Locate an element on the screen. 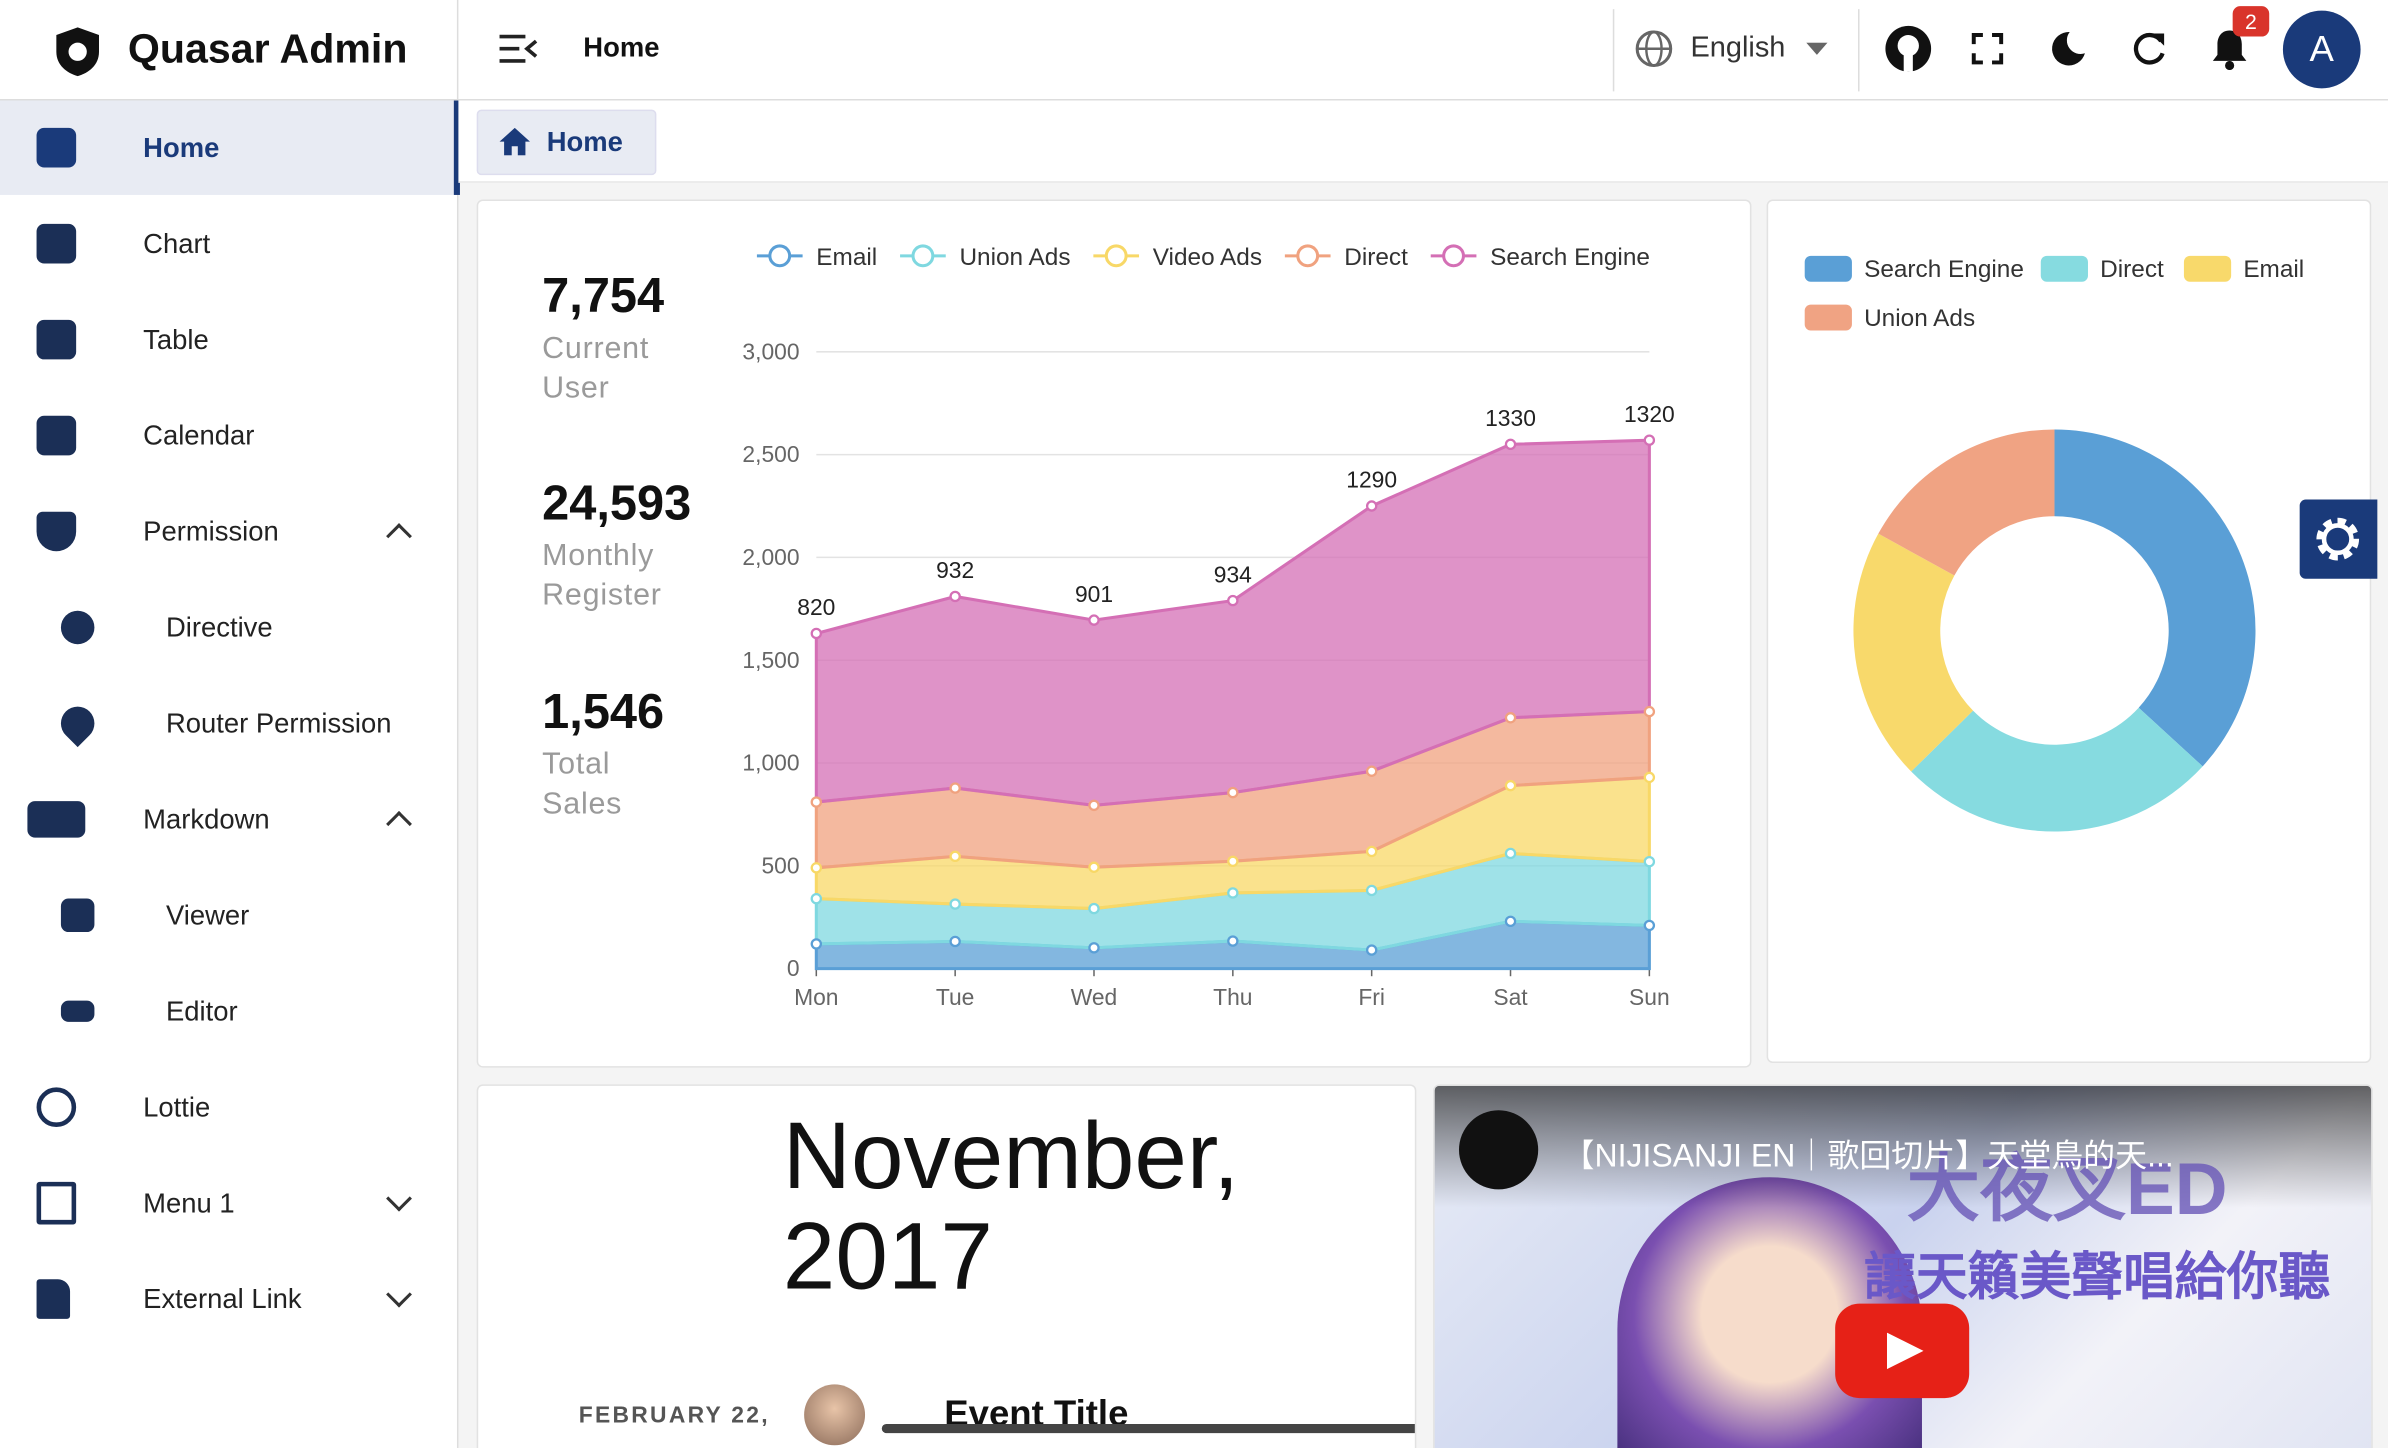 The width and height of the screenshot is (2388, 1448). nav-label: Permission is located at coordinates (211, 530).